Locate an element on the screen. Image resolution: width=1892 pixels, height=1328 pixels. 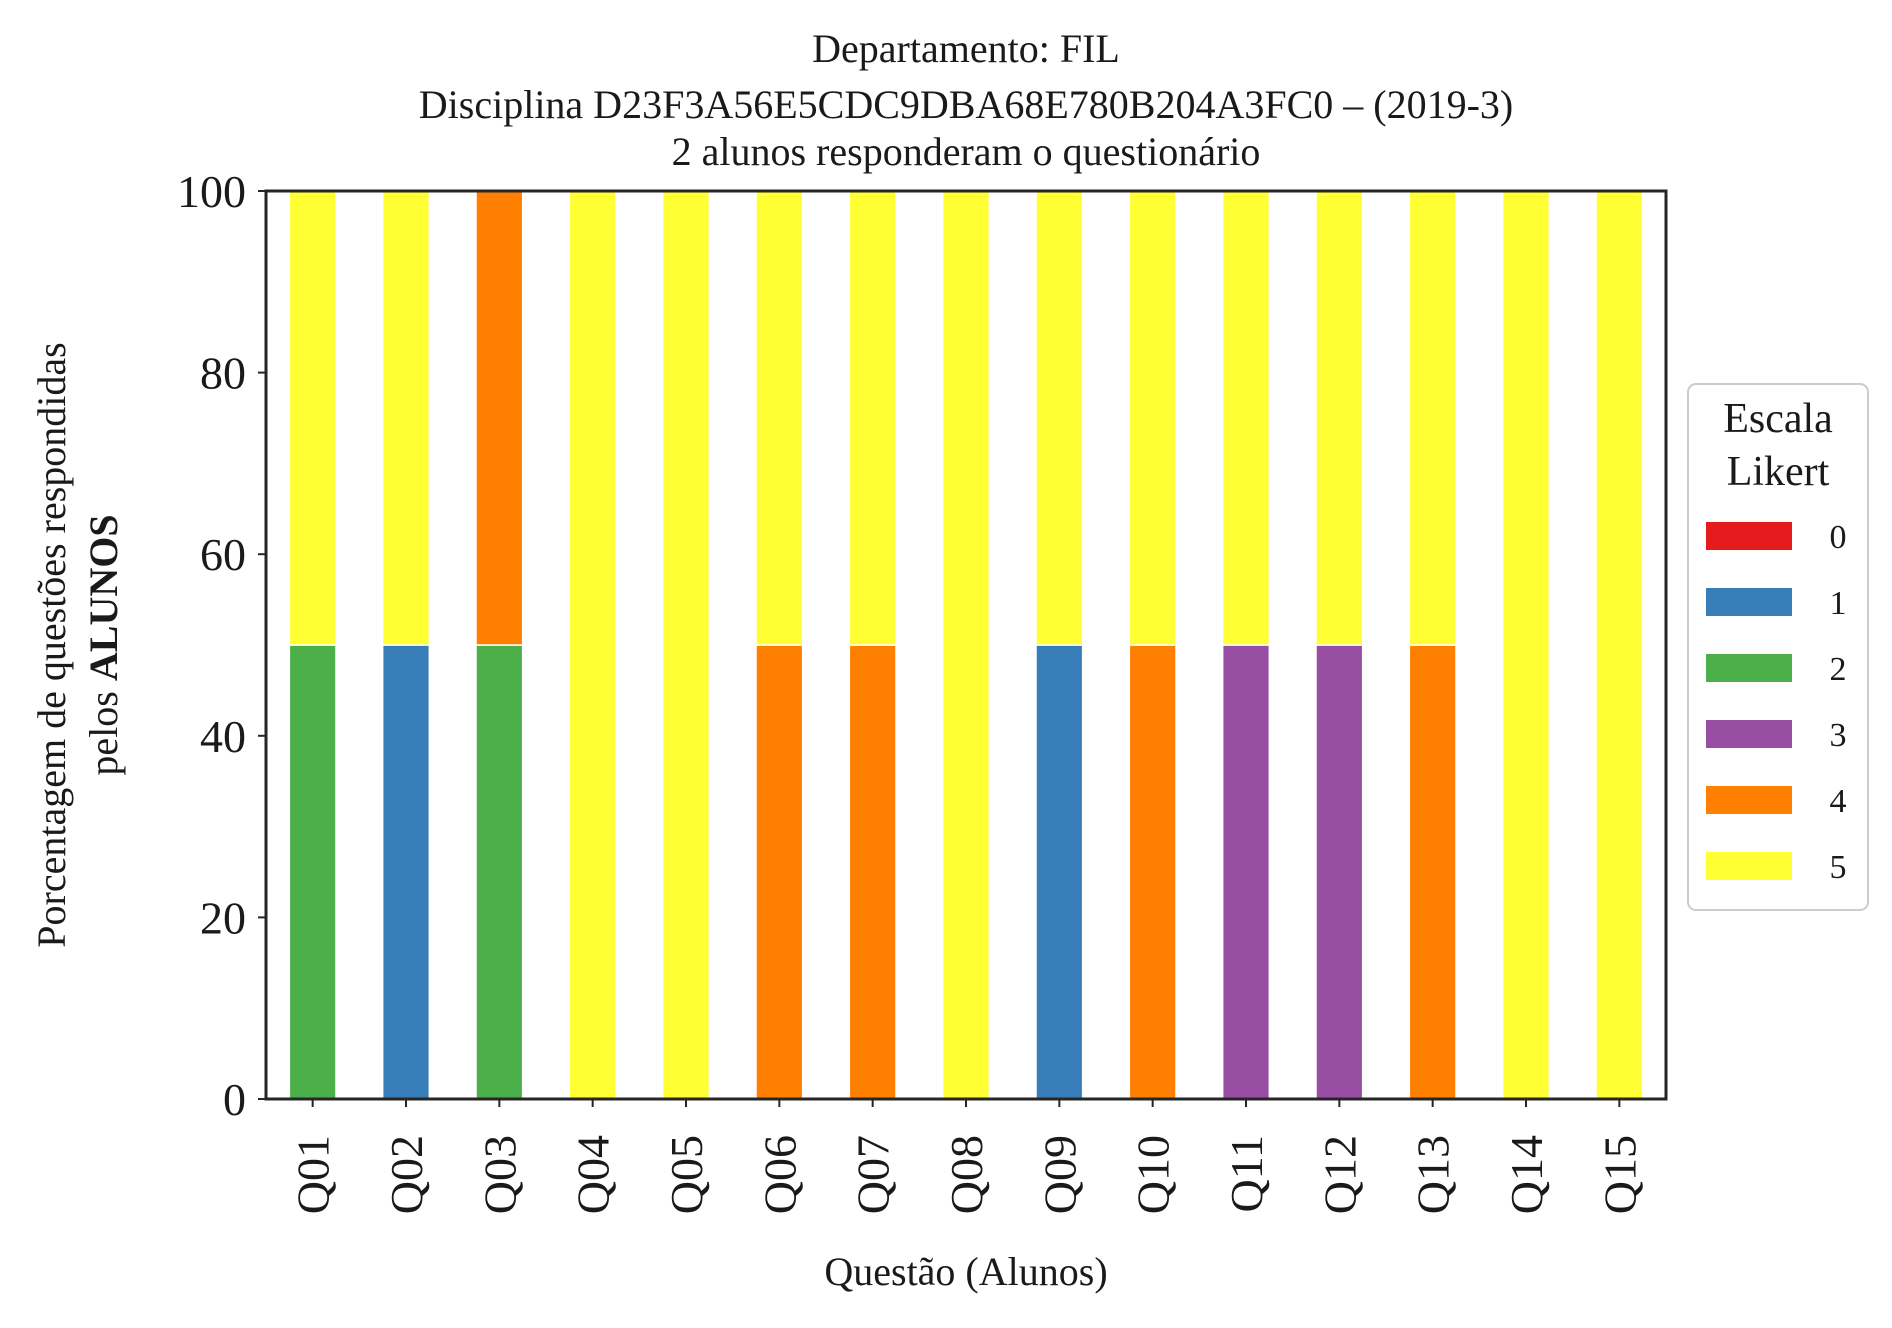
legend-items: 0 1 2 3 4 5 is located at coordinates (1776, 702).